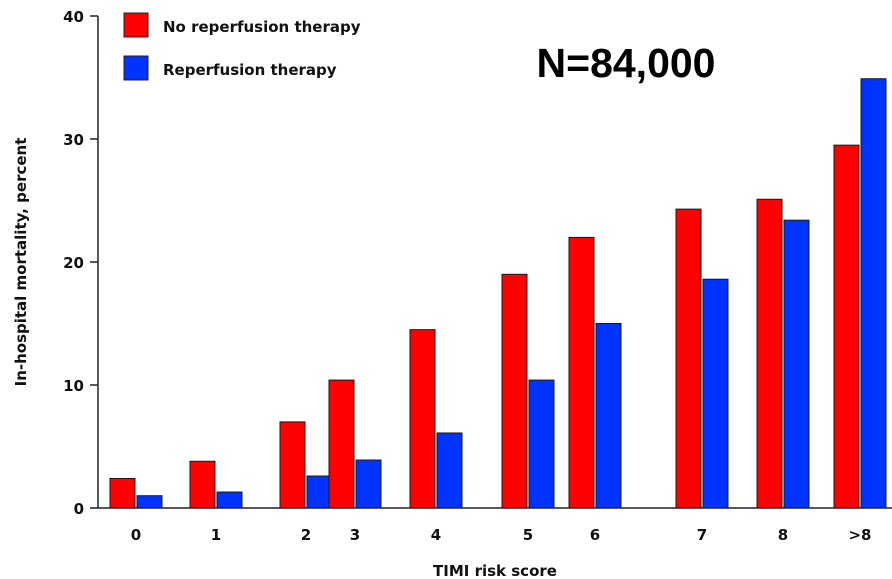  I want to click on y-tick-label-0: 0, so click(79, 509).